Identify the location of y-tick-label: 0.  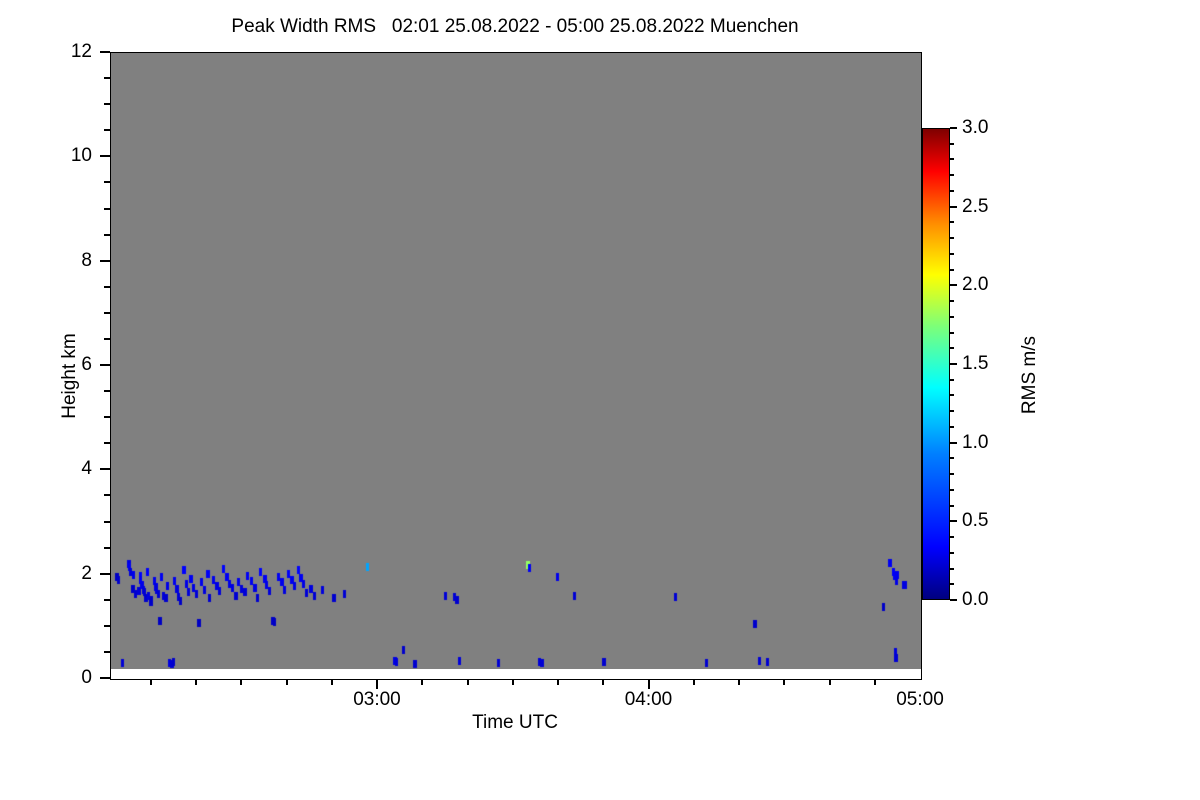
(86, 677).